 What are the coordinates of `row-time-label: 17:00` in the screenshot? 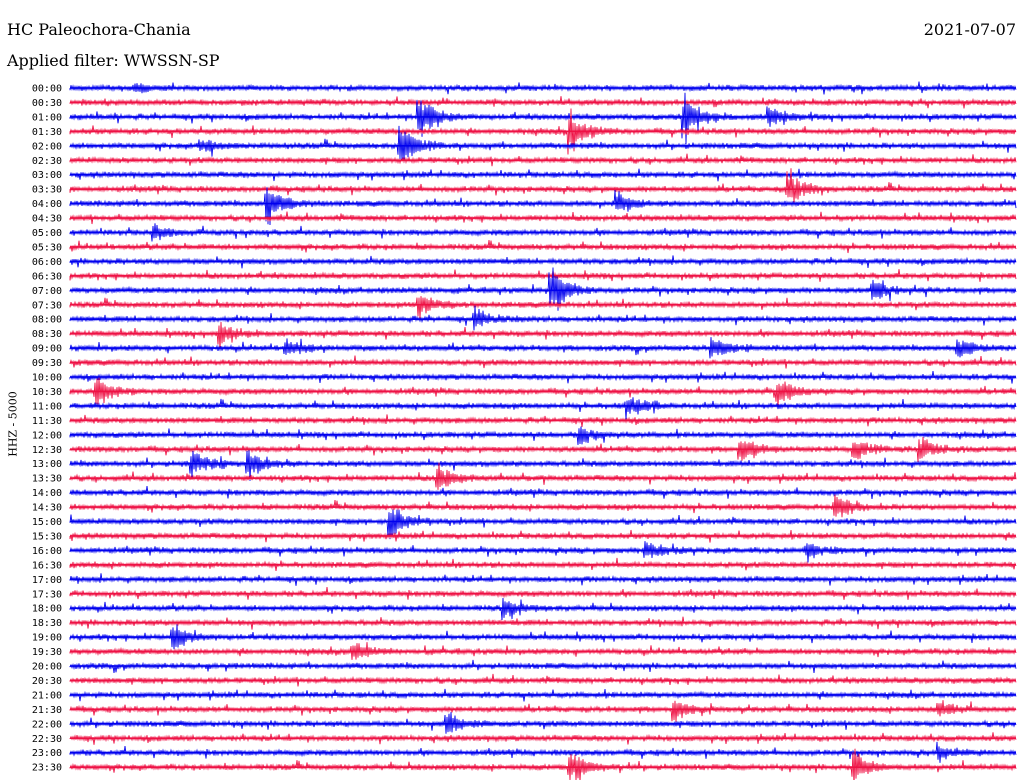 It's located at (47, 580).